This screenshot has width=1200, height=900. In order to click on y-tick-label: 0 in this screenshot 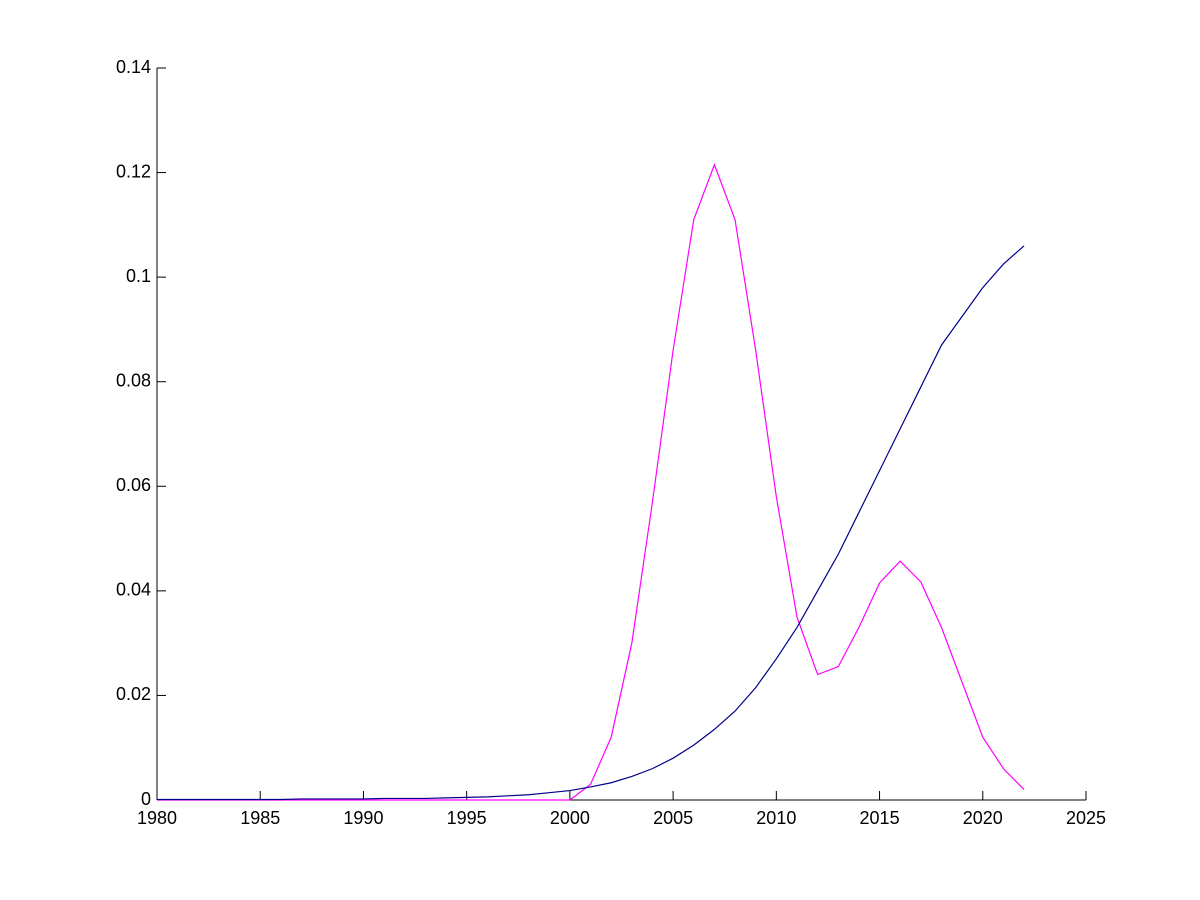, I will do `click(146, 799)`.